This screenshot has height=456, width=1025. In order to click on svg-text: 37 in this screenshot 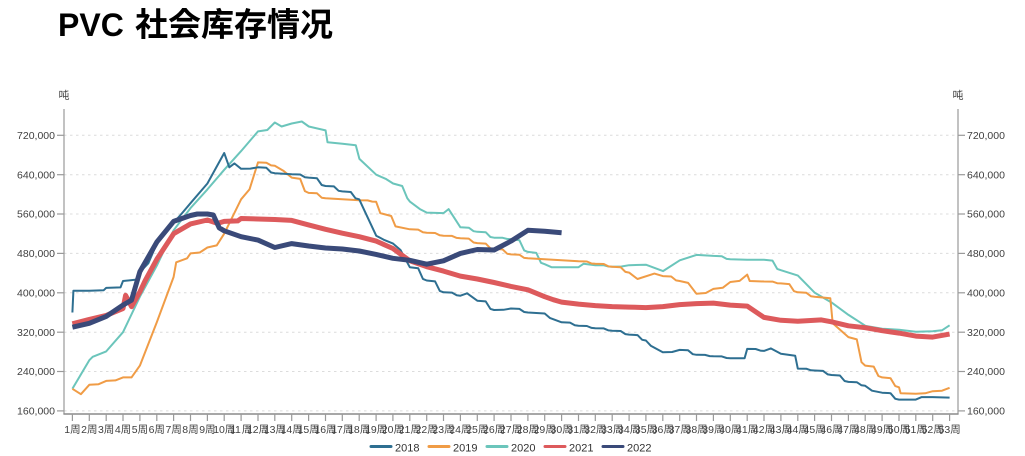, I will do `click(675, 430)`.